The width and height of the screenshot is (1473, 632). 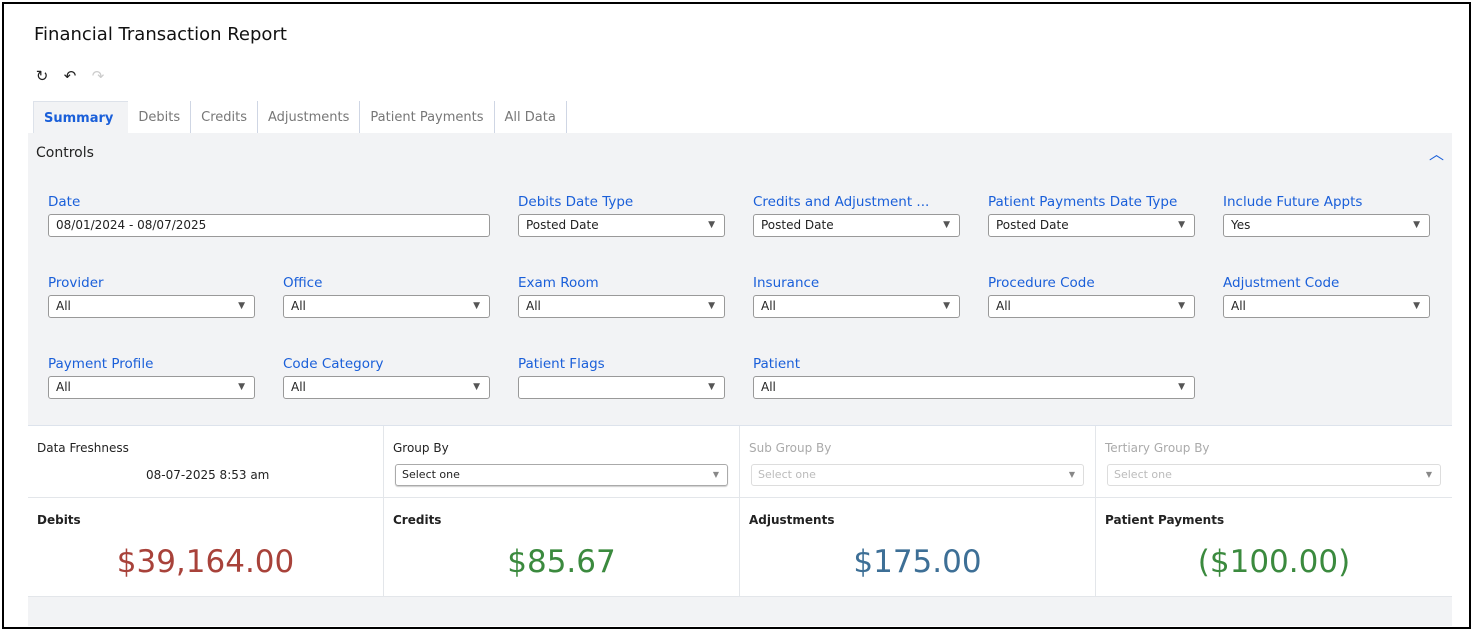 I want to click on tab-summary: Summary, so click(x=81, y=117).